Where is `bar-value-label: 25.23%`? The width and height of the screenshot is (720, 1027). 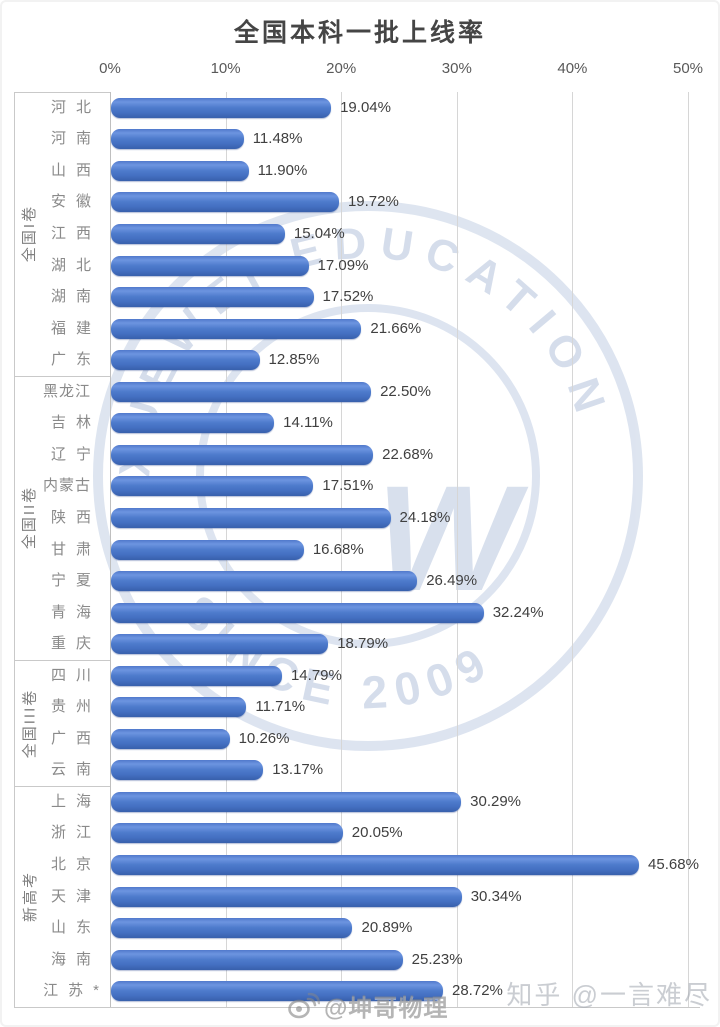 bar-value-label: 25.23% is located at coordinates (437, 959).